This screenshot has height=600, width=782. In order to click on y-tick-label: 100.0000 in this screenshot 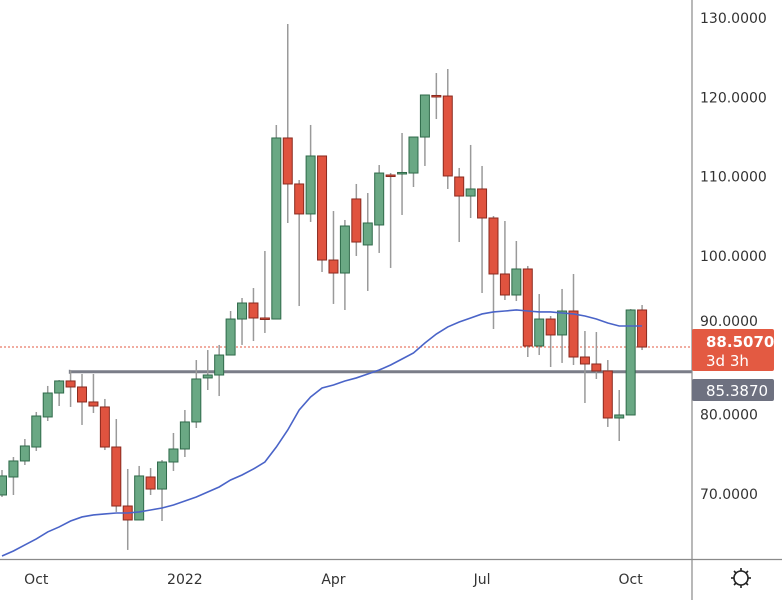, I will do `click(733, 257)`.